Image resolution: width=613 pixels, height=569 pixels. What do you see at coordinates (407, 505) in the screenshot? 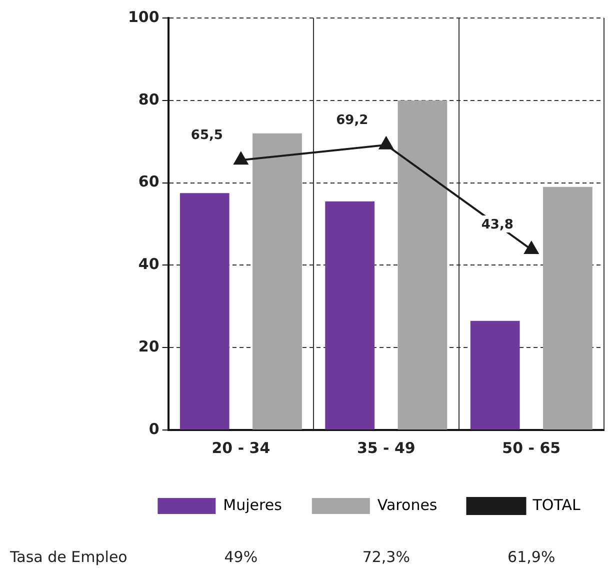
I see `legend-label: Varones` at bounding box center [407, 505].